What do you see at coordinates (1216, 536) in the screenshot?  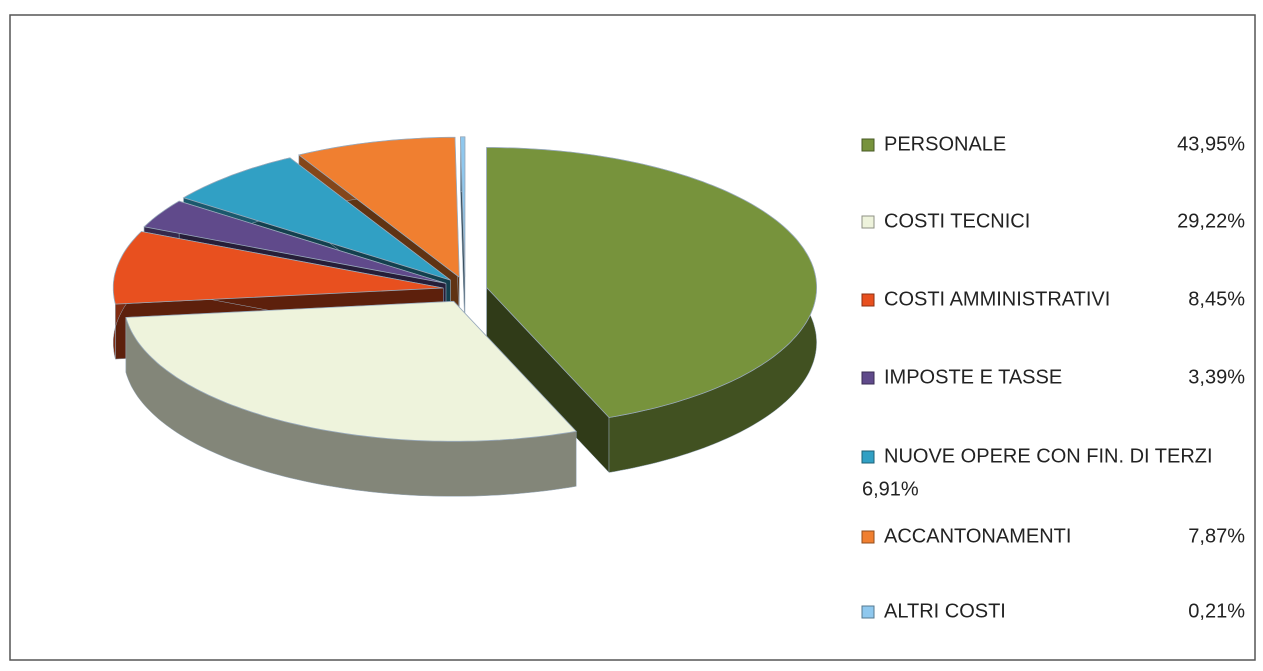 I see `legend-value: 7,87%` at bounding box center [1216, 536].